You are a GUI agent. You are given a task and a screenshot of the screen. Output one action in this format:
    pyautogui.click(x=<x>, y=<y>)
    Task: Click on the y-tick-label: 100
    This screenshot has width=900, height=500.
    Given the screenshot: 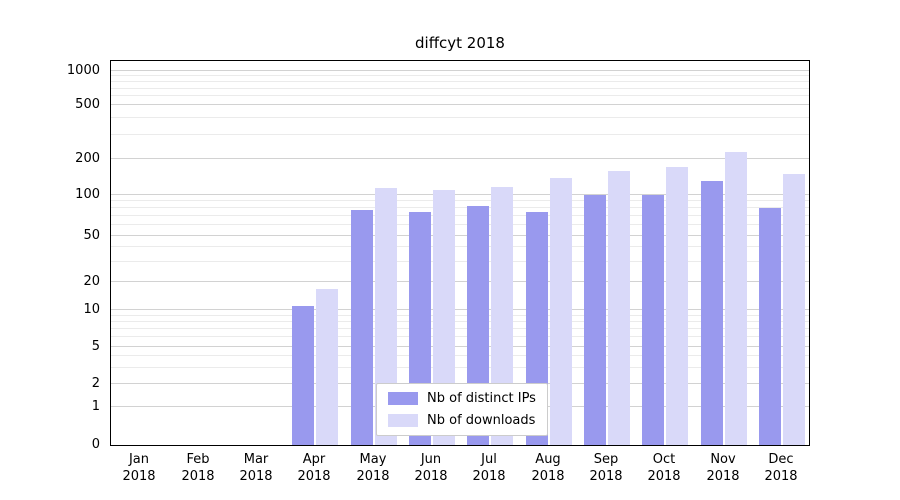 What is the action you would take?
    pyautogui.click(x=87, y=194)
    